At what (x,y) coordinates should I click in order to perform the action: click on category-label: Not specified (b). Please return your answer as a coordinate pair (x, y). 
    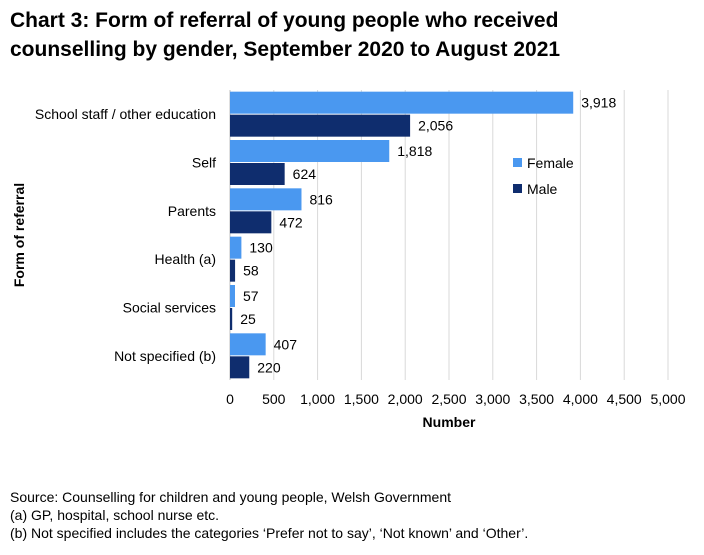
    Looking at the image, I should click on (165, 356).